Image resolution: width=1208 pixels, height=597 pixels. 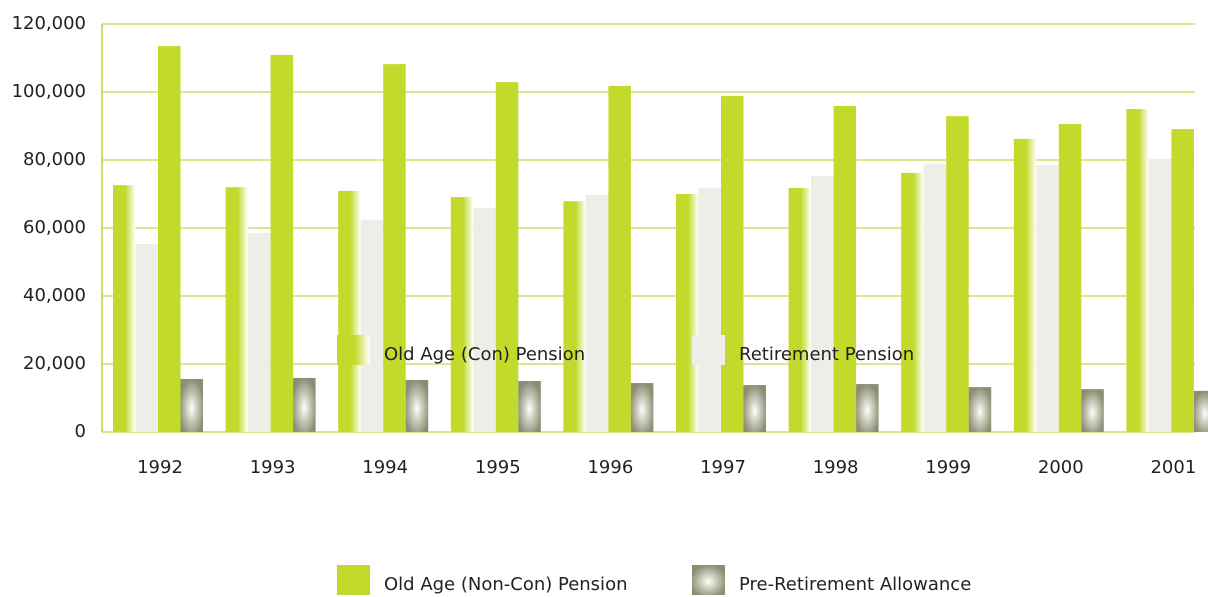 What do you see at coordinates (54, 363) in the screenshot?
I see `y-tick-label: 20,000` at bounding box center [54, 363].